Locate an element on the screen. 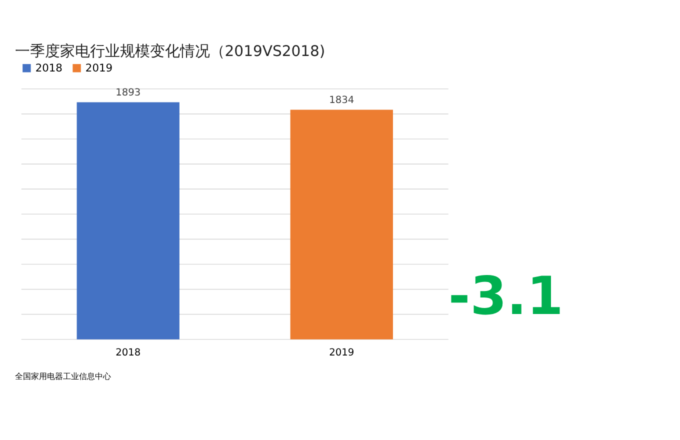  chart-title: 一季度家电行业规模变化情况（2019VS2018) is located at coordinates (170, 51).